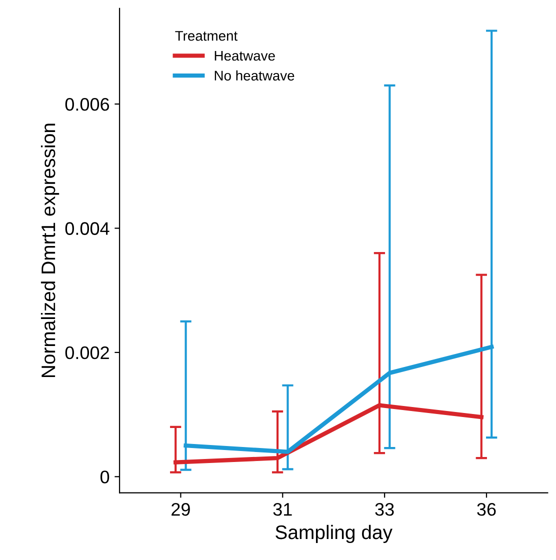 The height and width of the screenshot is (560, 556). Describe the element at coordinates (244, 55) in the screenshot. I see `legend-label: Heatwave` at that location.